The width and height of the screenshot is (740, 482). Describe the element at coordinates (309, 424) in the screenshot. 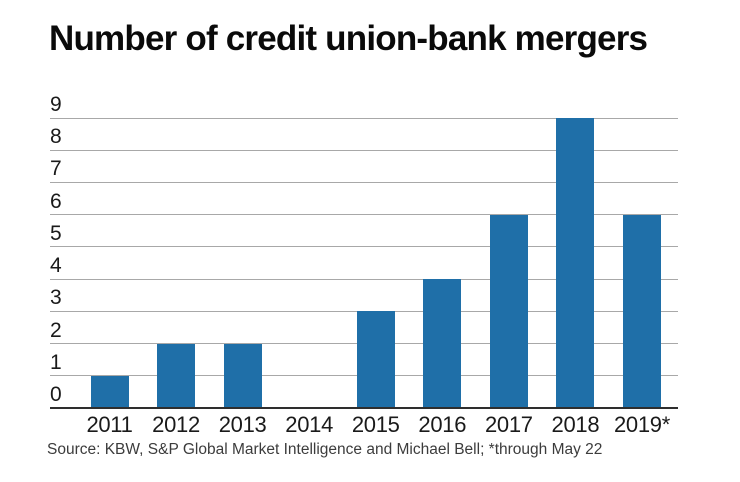

I see `x-tick-label: 2014` at that location.